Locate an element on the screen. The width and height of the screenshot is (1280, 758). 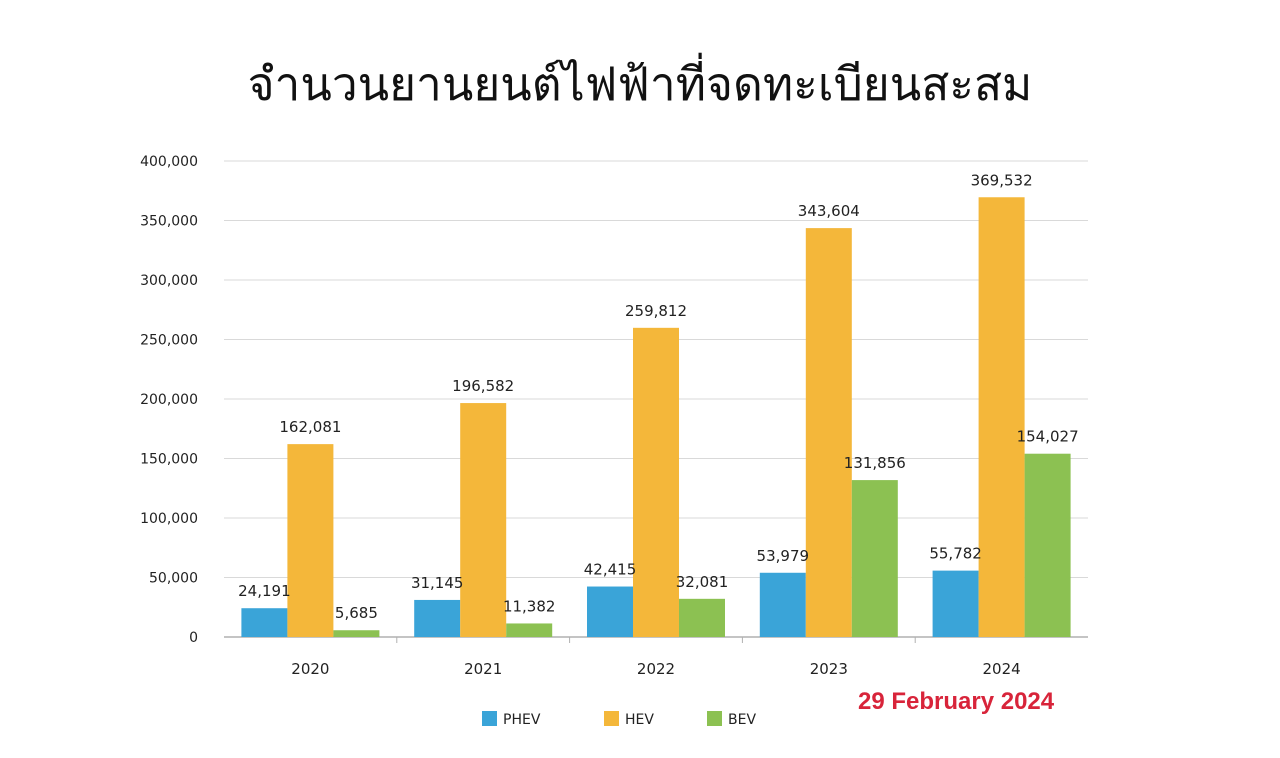
legend-label-phev: PHEV is located at coordinates (522, 720).